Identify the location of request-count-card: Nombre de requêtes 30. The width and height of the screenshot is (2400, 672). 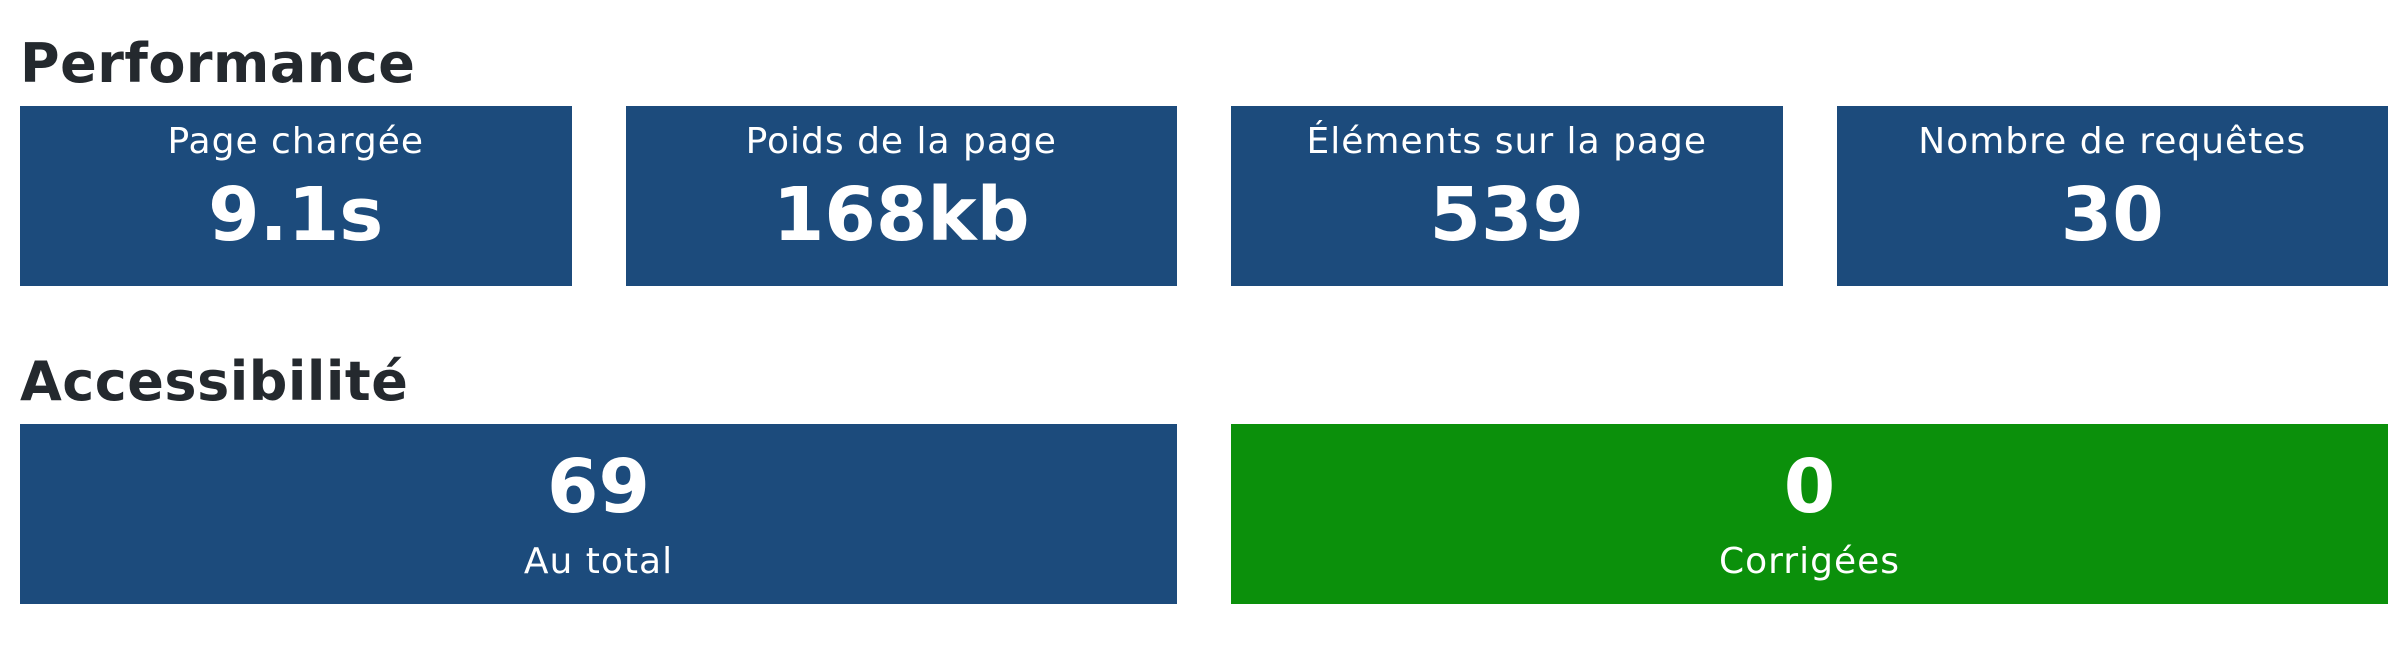
(2112, 196).